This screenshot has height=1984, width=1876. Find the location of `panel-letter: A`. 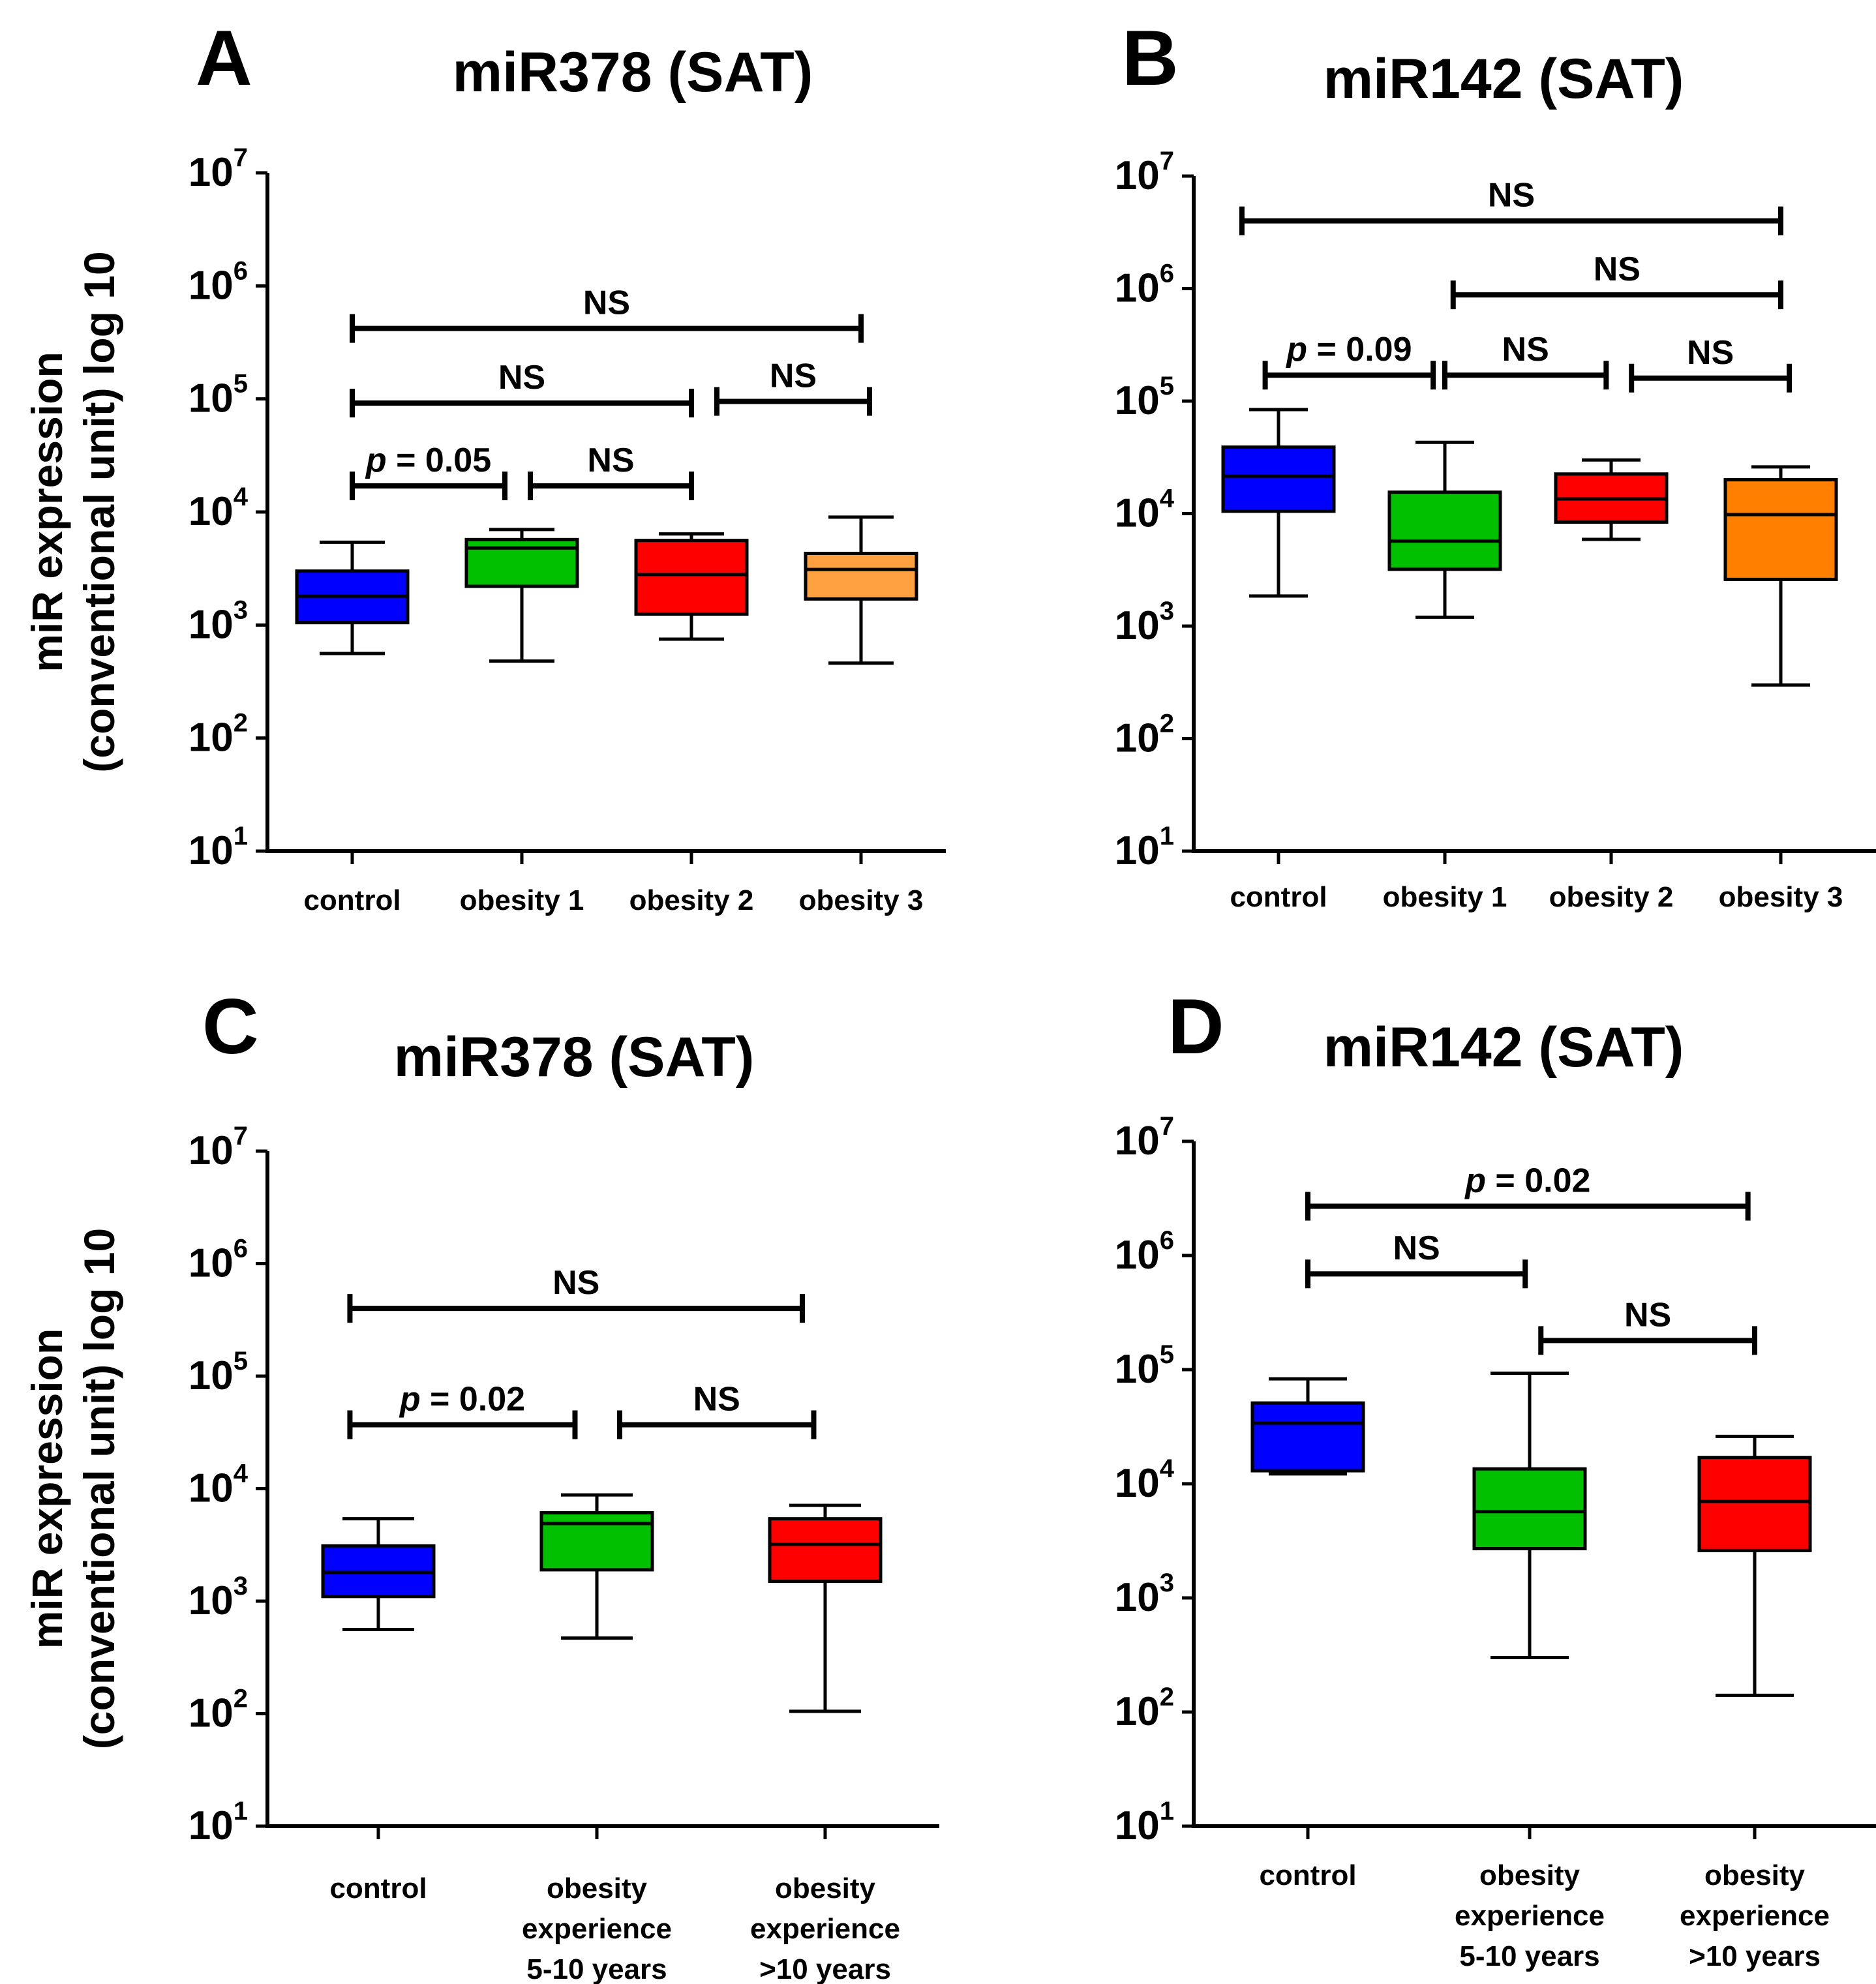

panel-letter: A is located at coordinates (224, 58).